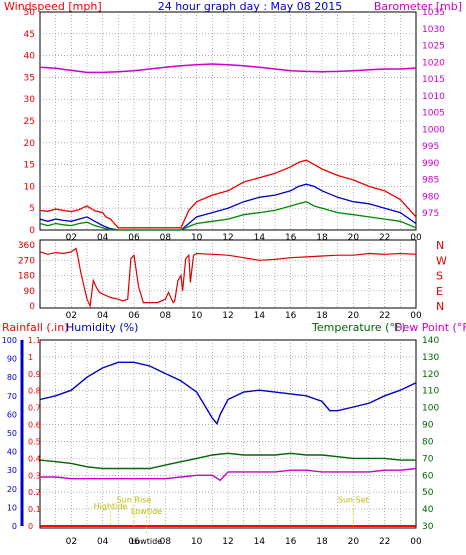 The height and width of the screenshot is (555, 466). I want to click on humidity-y-tick-80: 80, so click(12, 377).